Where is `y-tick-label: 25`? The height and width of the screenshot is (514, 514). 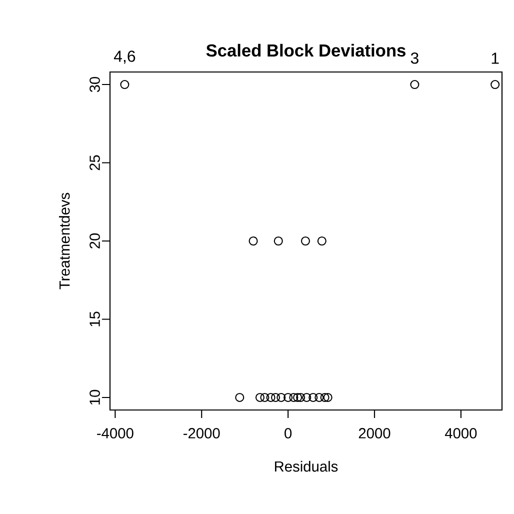
y-tick-label: 25 is located at coordinates (95, 162).